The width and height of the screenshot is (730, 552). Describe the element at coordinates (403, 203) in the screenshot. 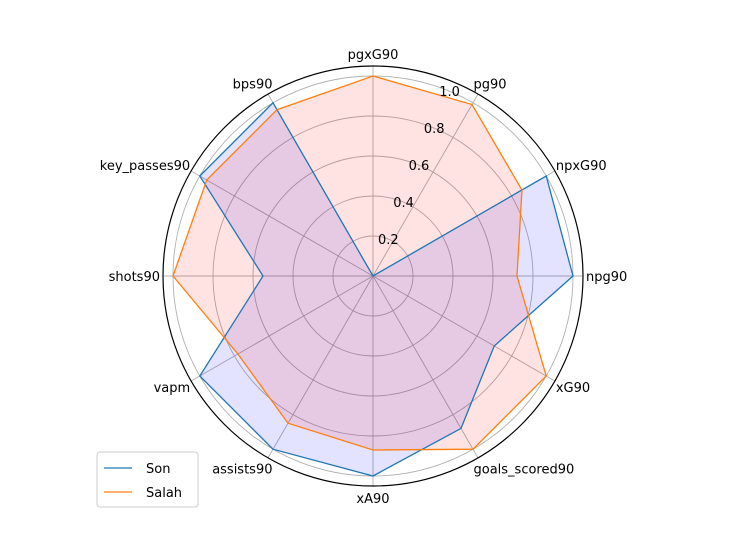

I see `radial-tick-label: 0.4` at that location.